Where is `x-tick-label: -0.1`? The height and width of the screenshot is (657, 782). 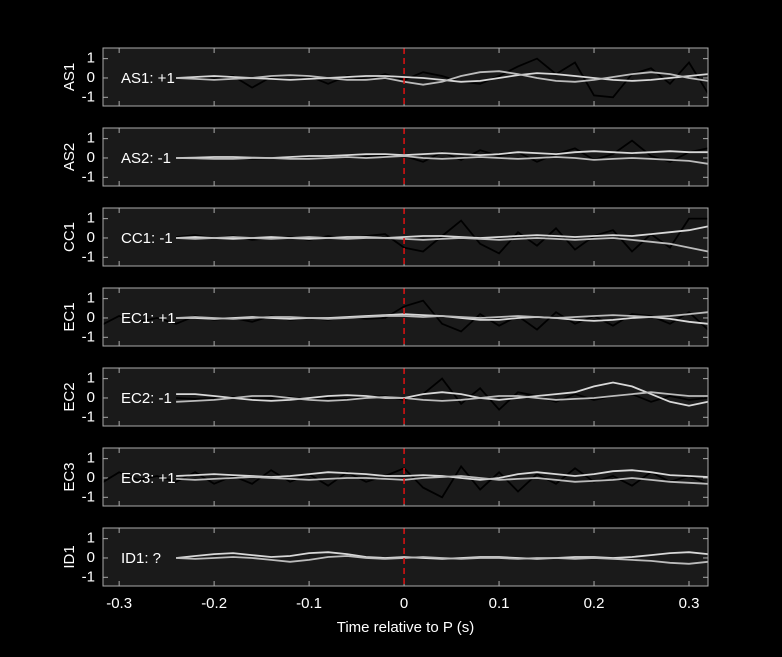 x-tick-label: -0.1 is located at coordinates (309, 603).